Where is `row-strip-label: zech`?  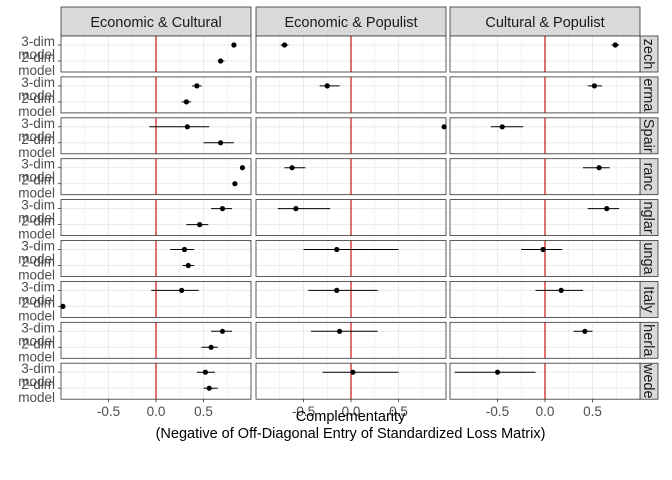 row-strip-label: zech is located at coordinates (648, 54).